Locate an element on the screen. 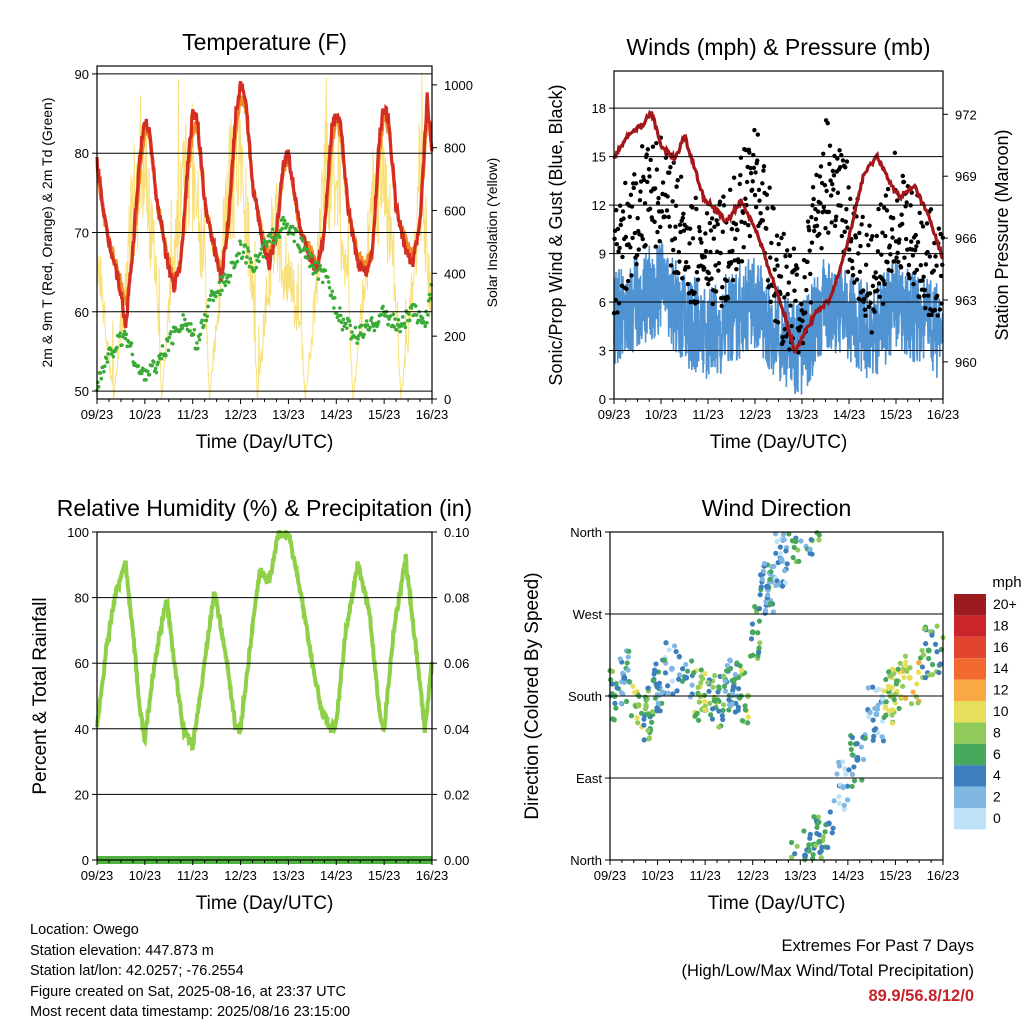 The height and width of the screenshot is (1024, 1024). pressure-line is located at coordinates (778, 231).